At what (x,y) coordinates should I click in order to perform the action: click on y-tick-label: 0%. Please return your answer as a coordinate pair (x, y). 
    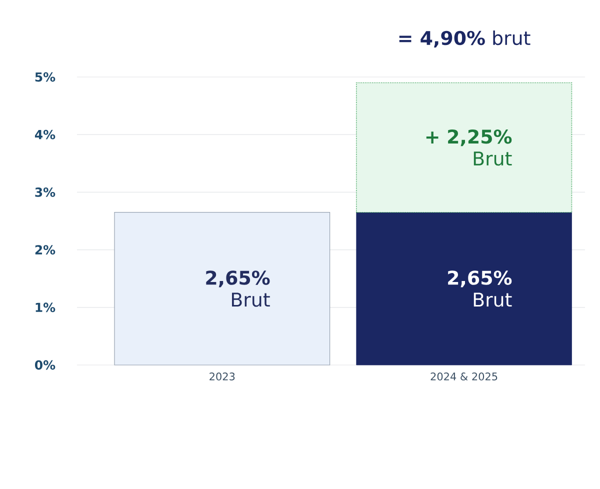
    Looking at the image, I should click on (45, 365).